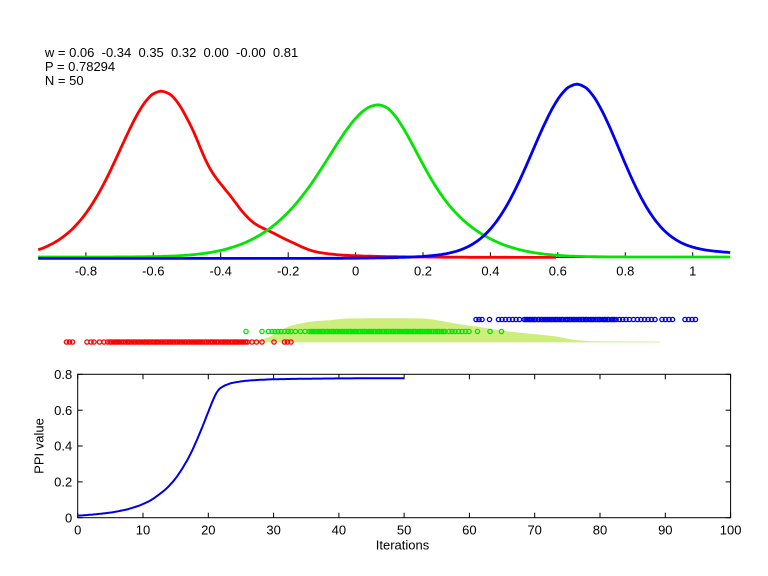  Describe the element at coordinates (288, 270) in the screenshot. I see `svg-text: -0.2` at that location.